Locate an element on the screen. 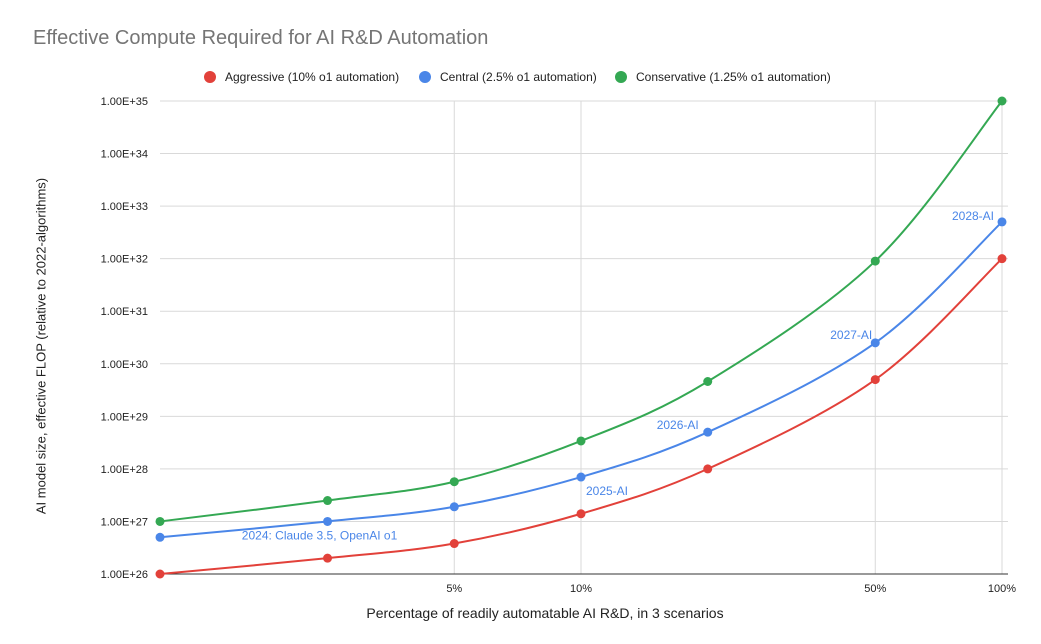  x-tick-label: 100% is located at coordinates (1002, 589).